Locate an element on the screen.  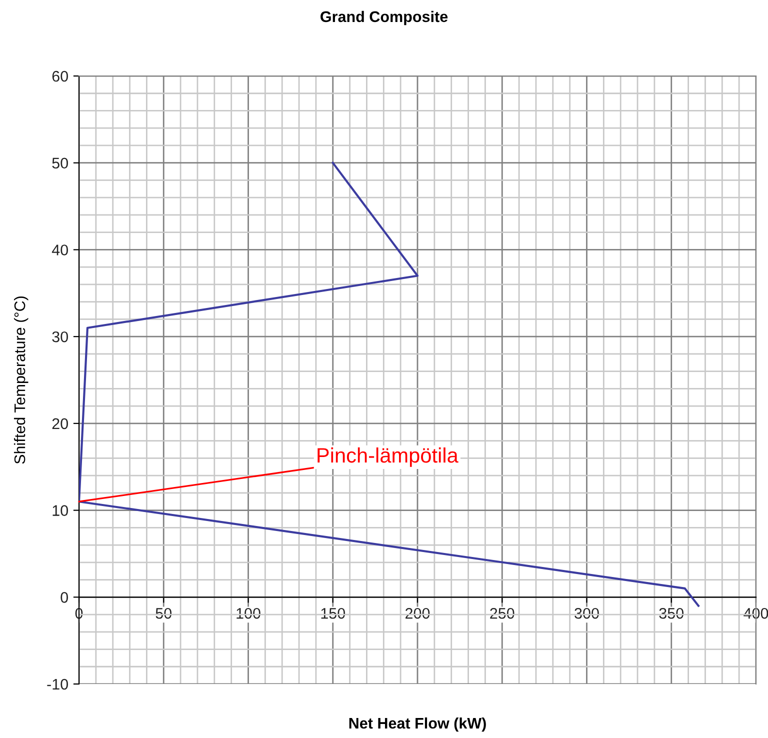
x-axis-title: Net Heat Flow (kW) is located at coordinates (417, 724).